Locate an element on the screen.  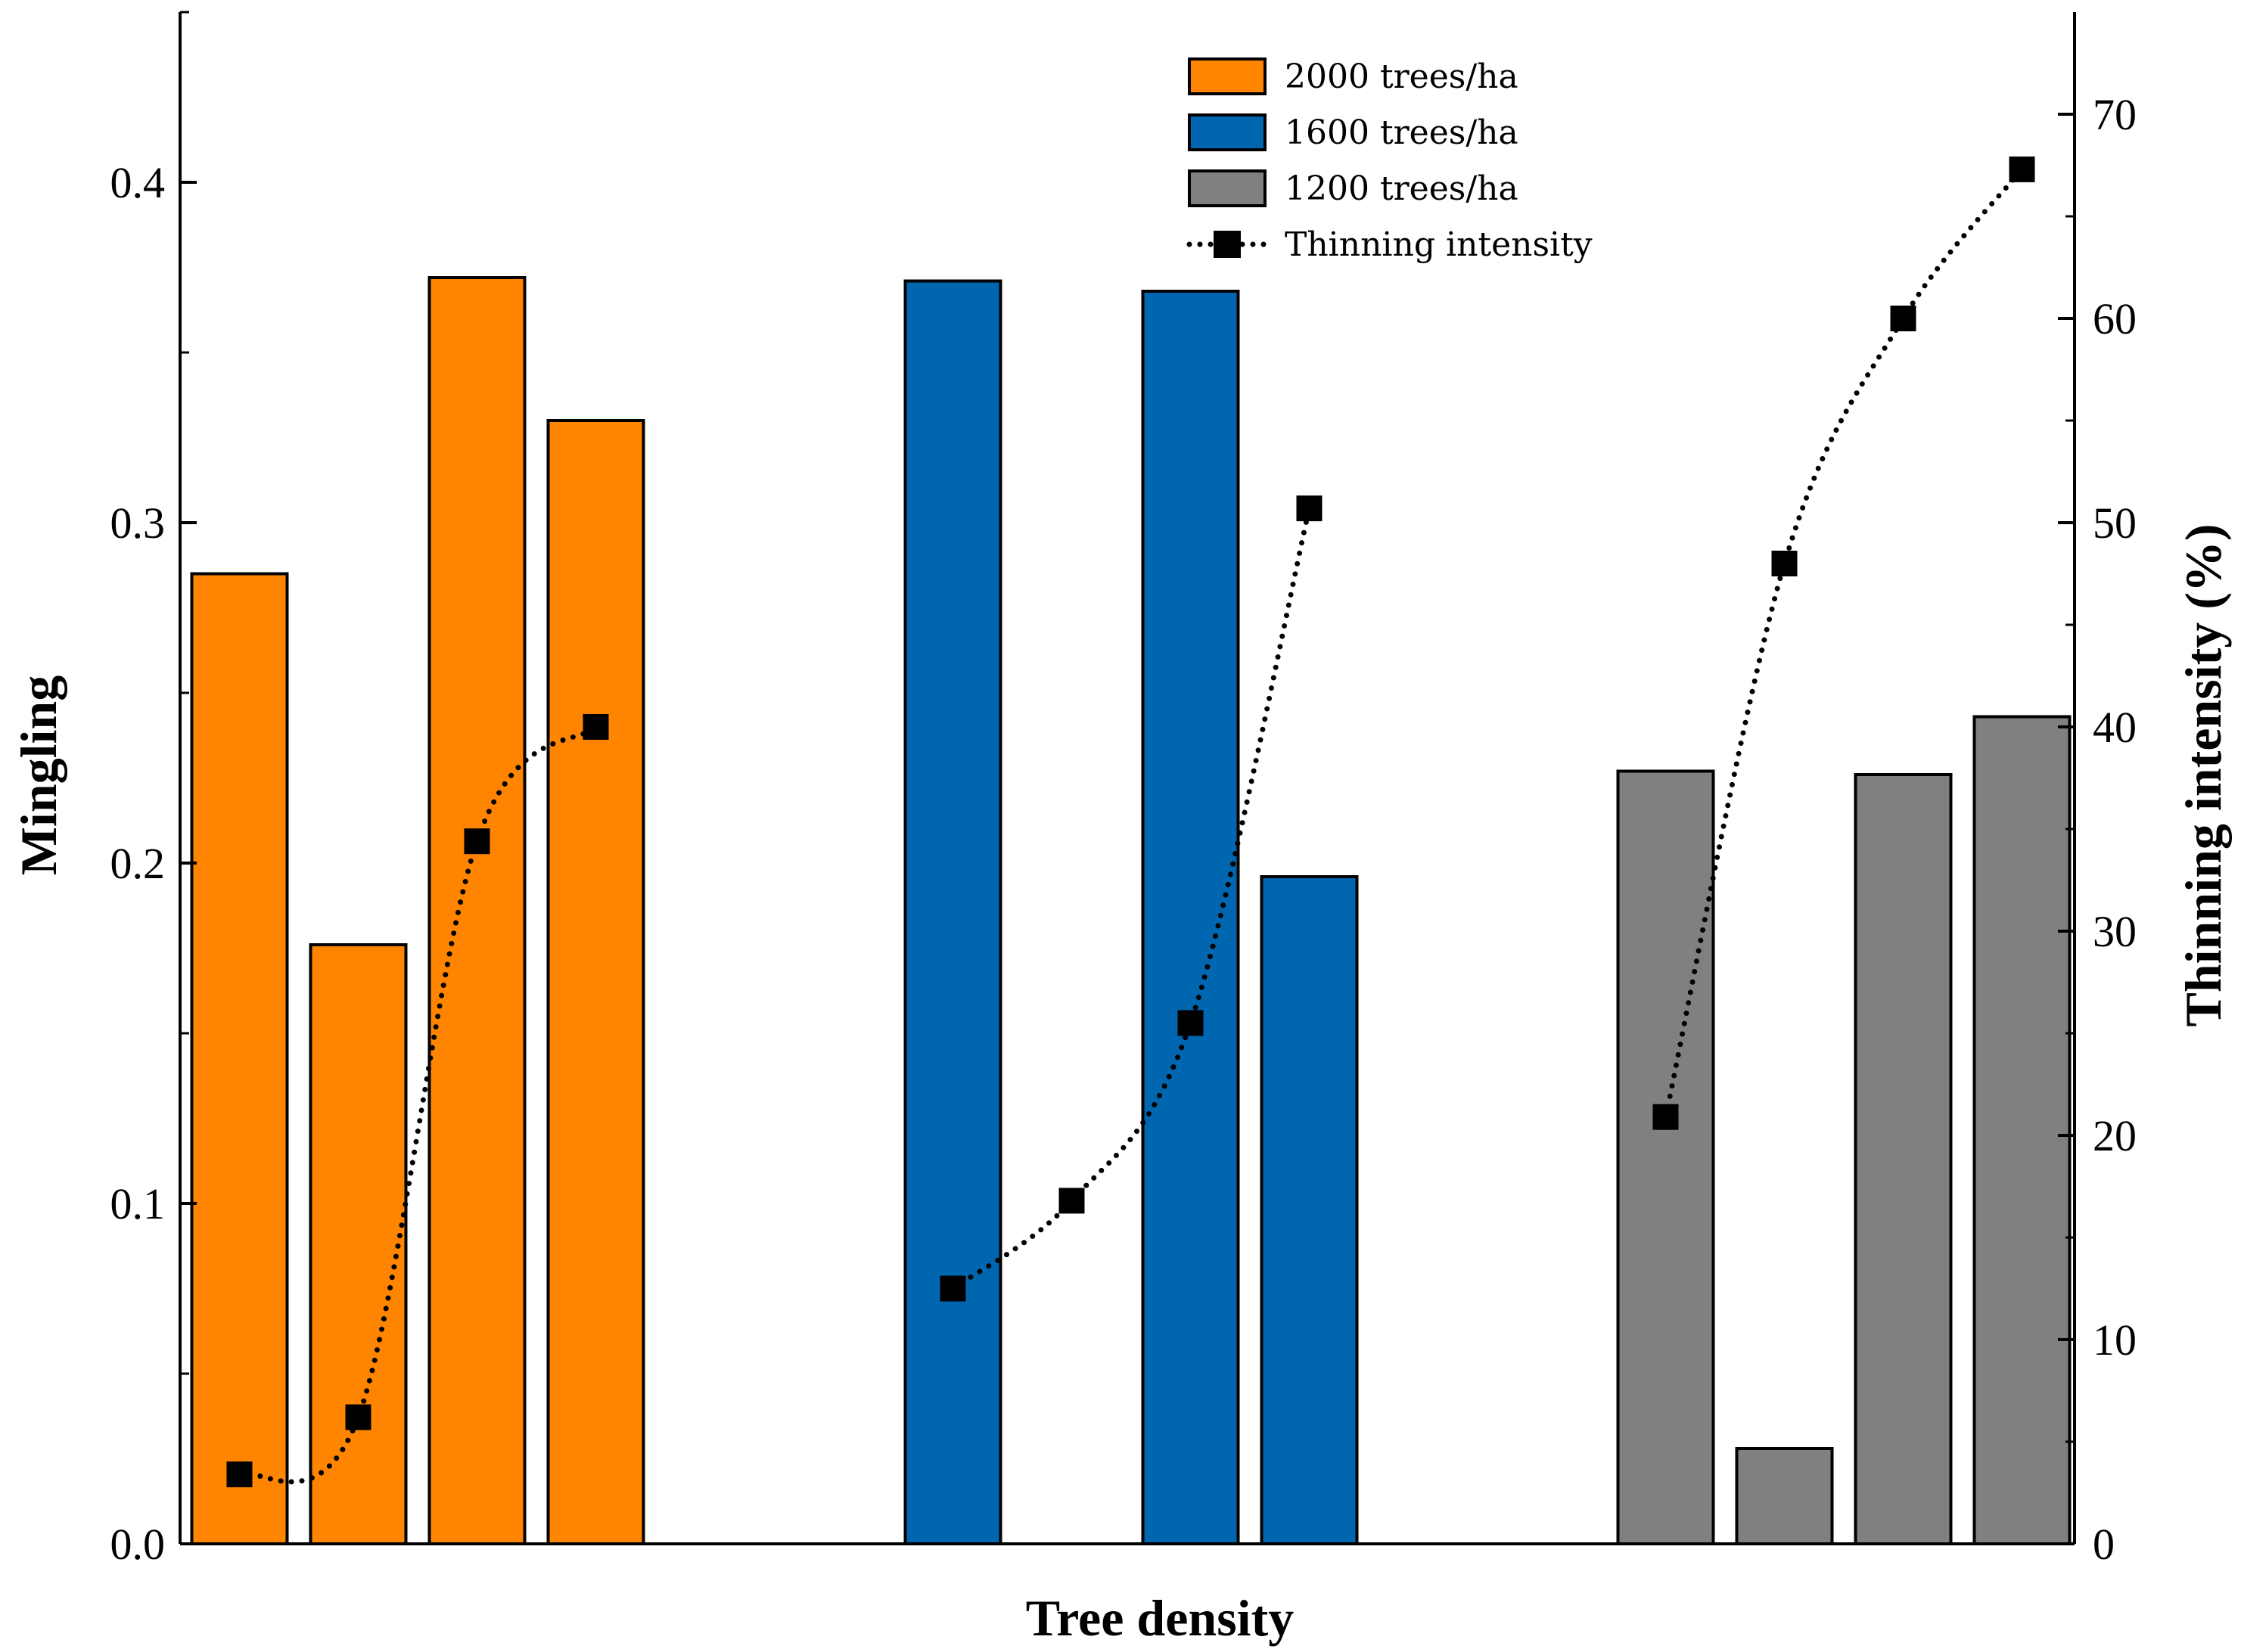
right-tick-label: 60 is located at coordinates (2115, 318).